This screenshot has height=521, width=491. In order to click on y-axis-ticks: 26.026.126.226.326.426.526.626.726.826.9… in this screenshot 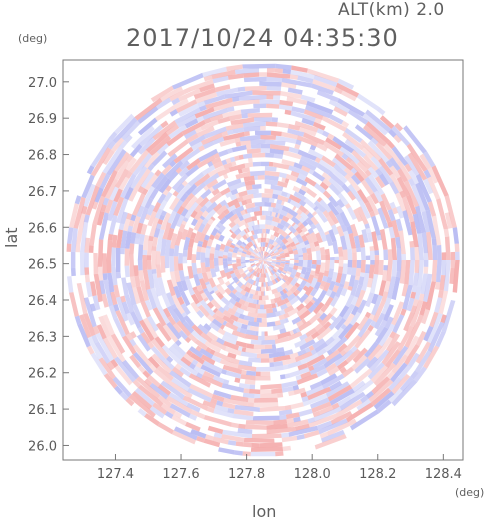, I will do `click(48, 265)`.